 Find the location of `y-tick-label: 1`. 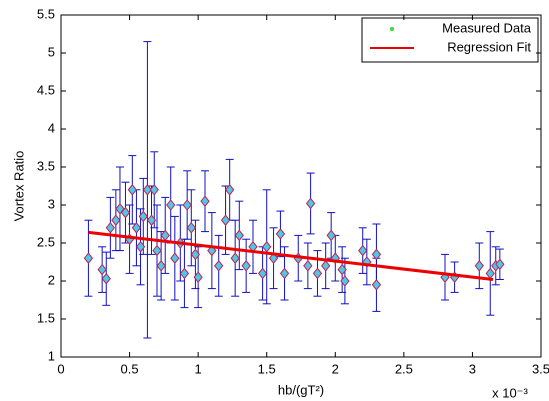

y-tick-label: 1 is located at coordinates (51, 355).